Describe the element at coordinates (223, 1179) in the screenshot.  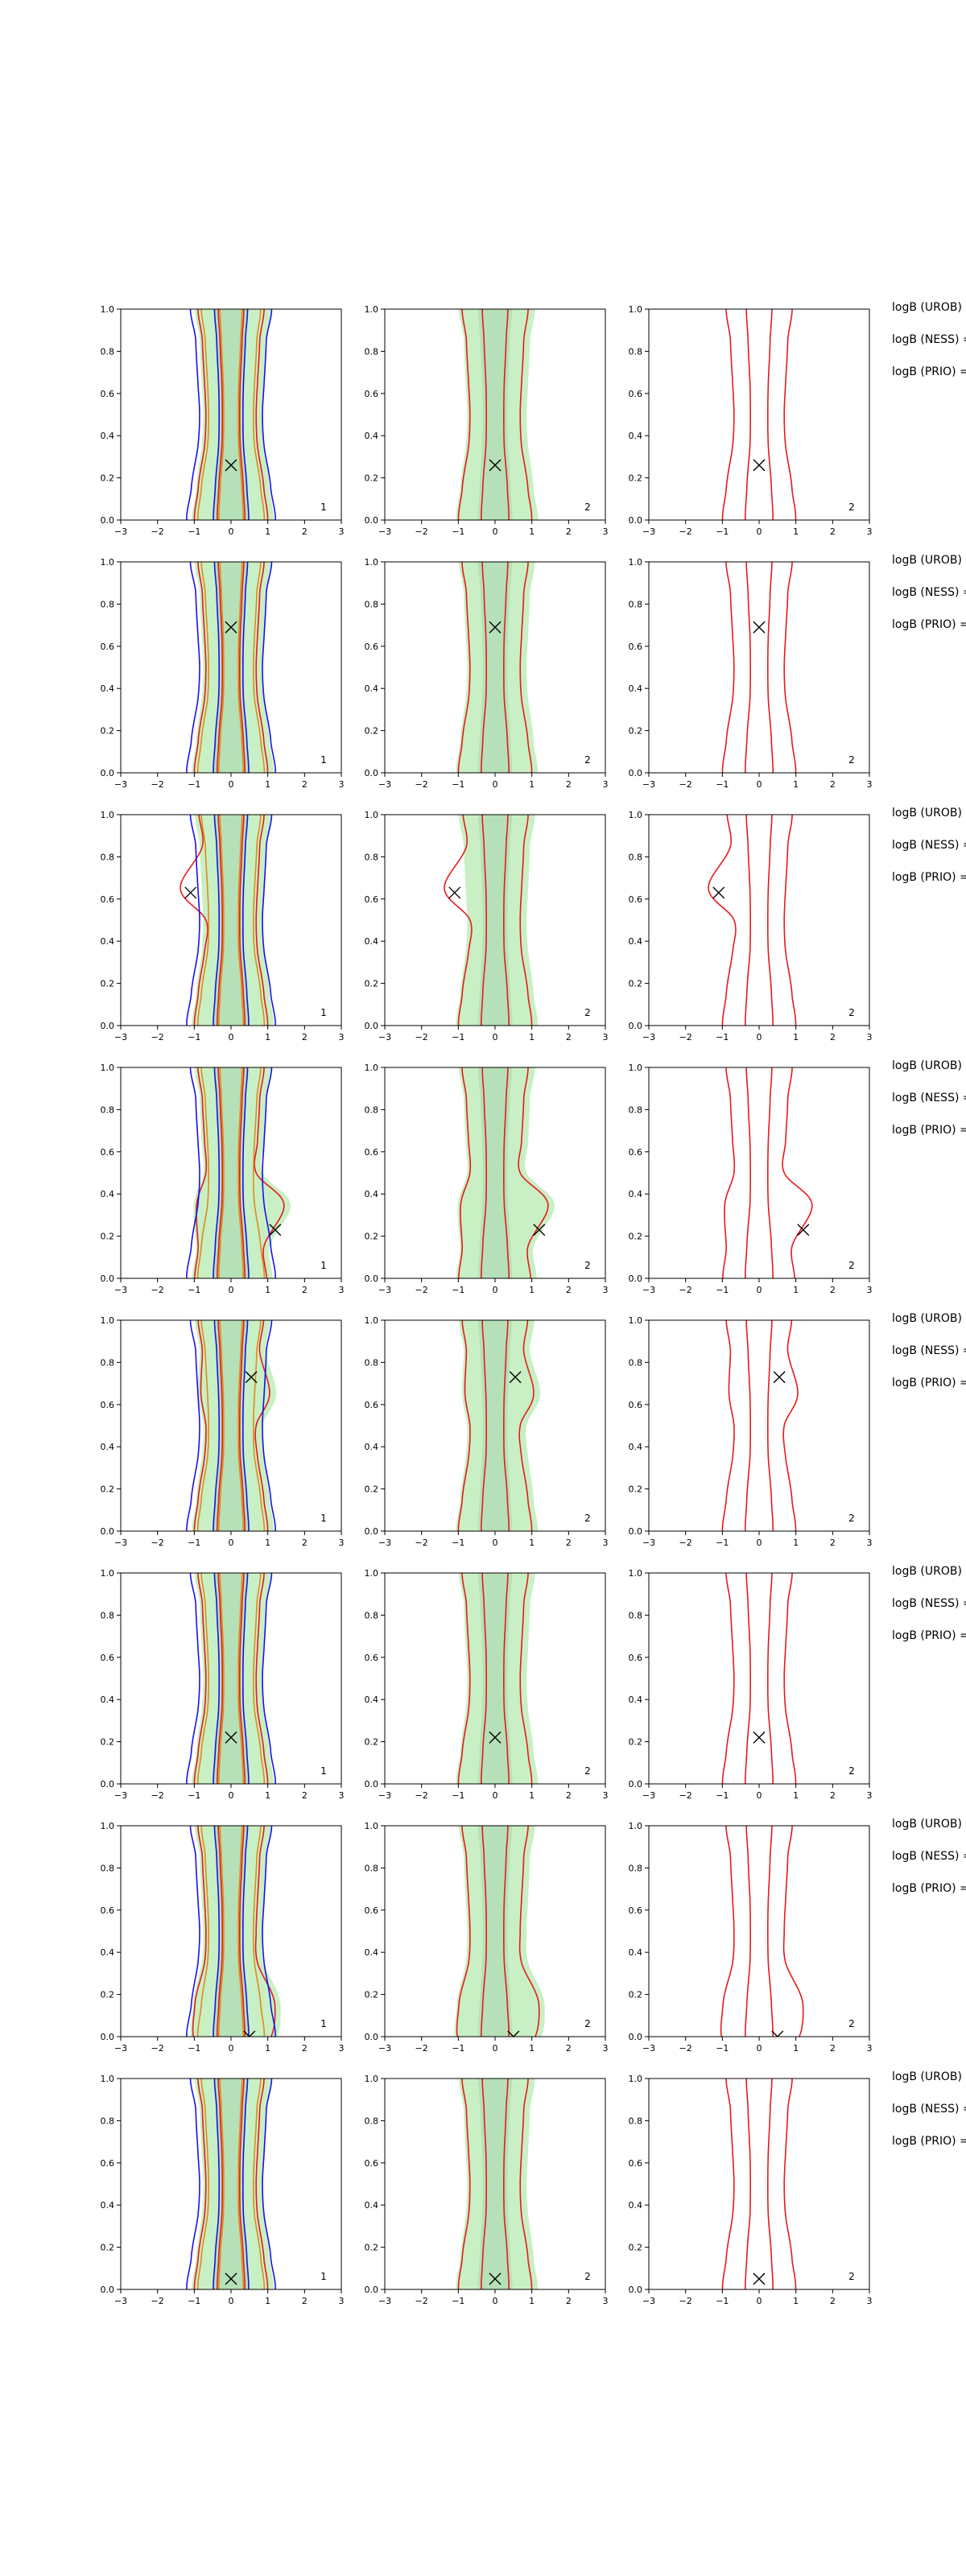
I see `panel-r4-c1: −3 −2 −1 0 1 2 3 0.0 0.2 0.4 0.6 0.8 1.0 1` at that location.